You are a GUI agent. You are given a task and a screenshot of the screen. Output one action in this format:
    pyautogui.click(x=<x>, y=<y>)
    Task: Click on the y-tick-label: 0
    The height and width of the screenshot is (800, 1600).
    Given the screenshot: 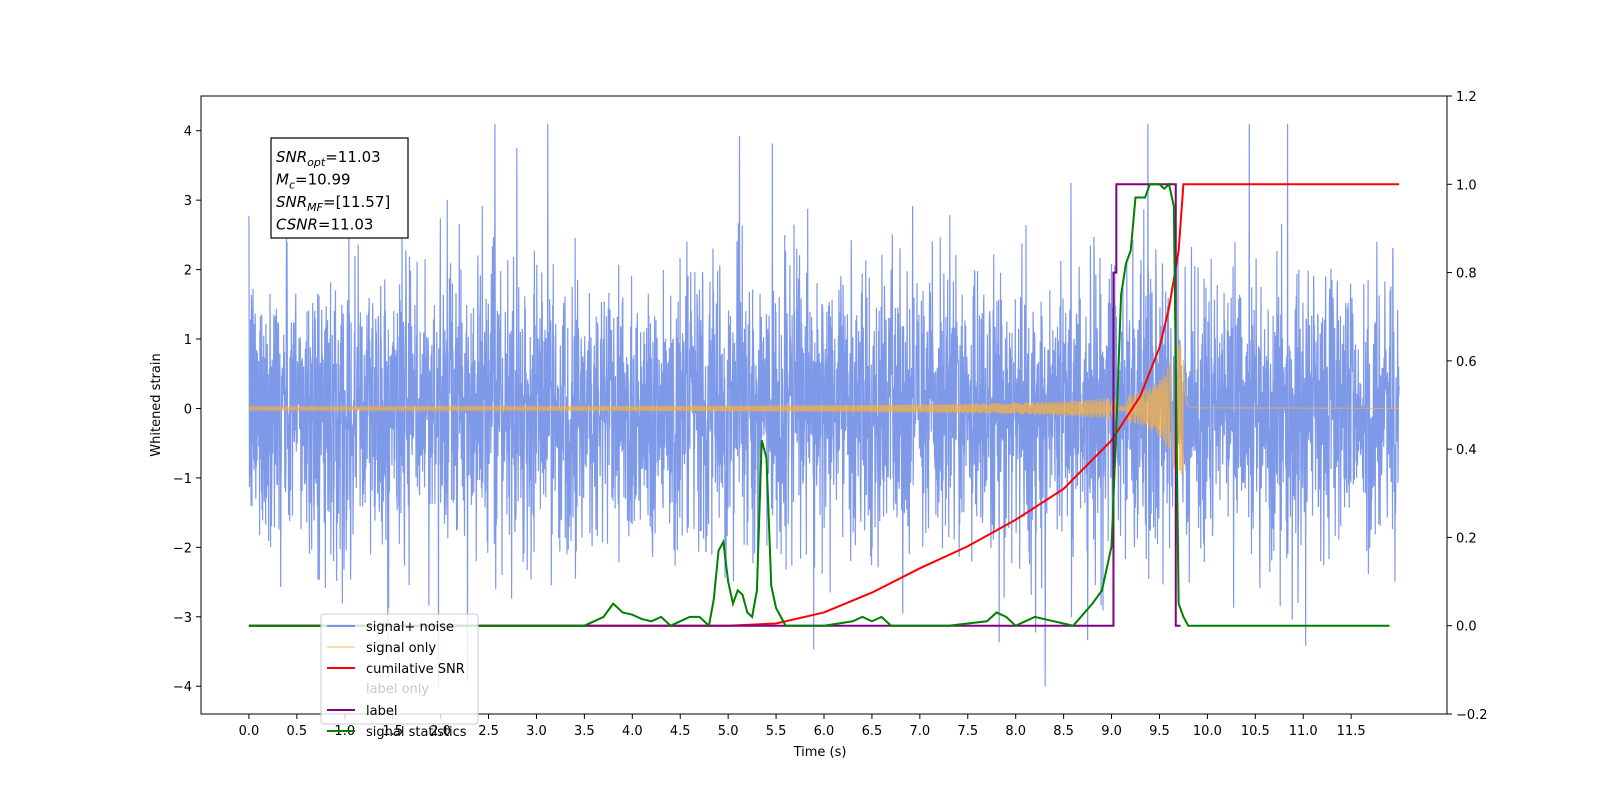 What is the action you would take?
    pyautogui.click(x=188, y=409)
    